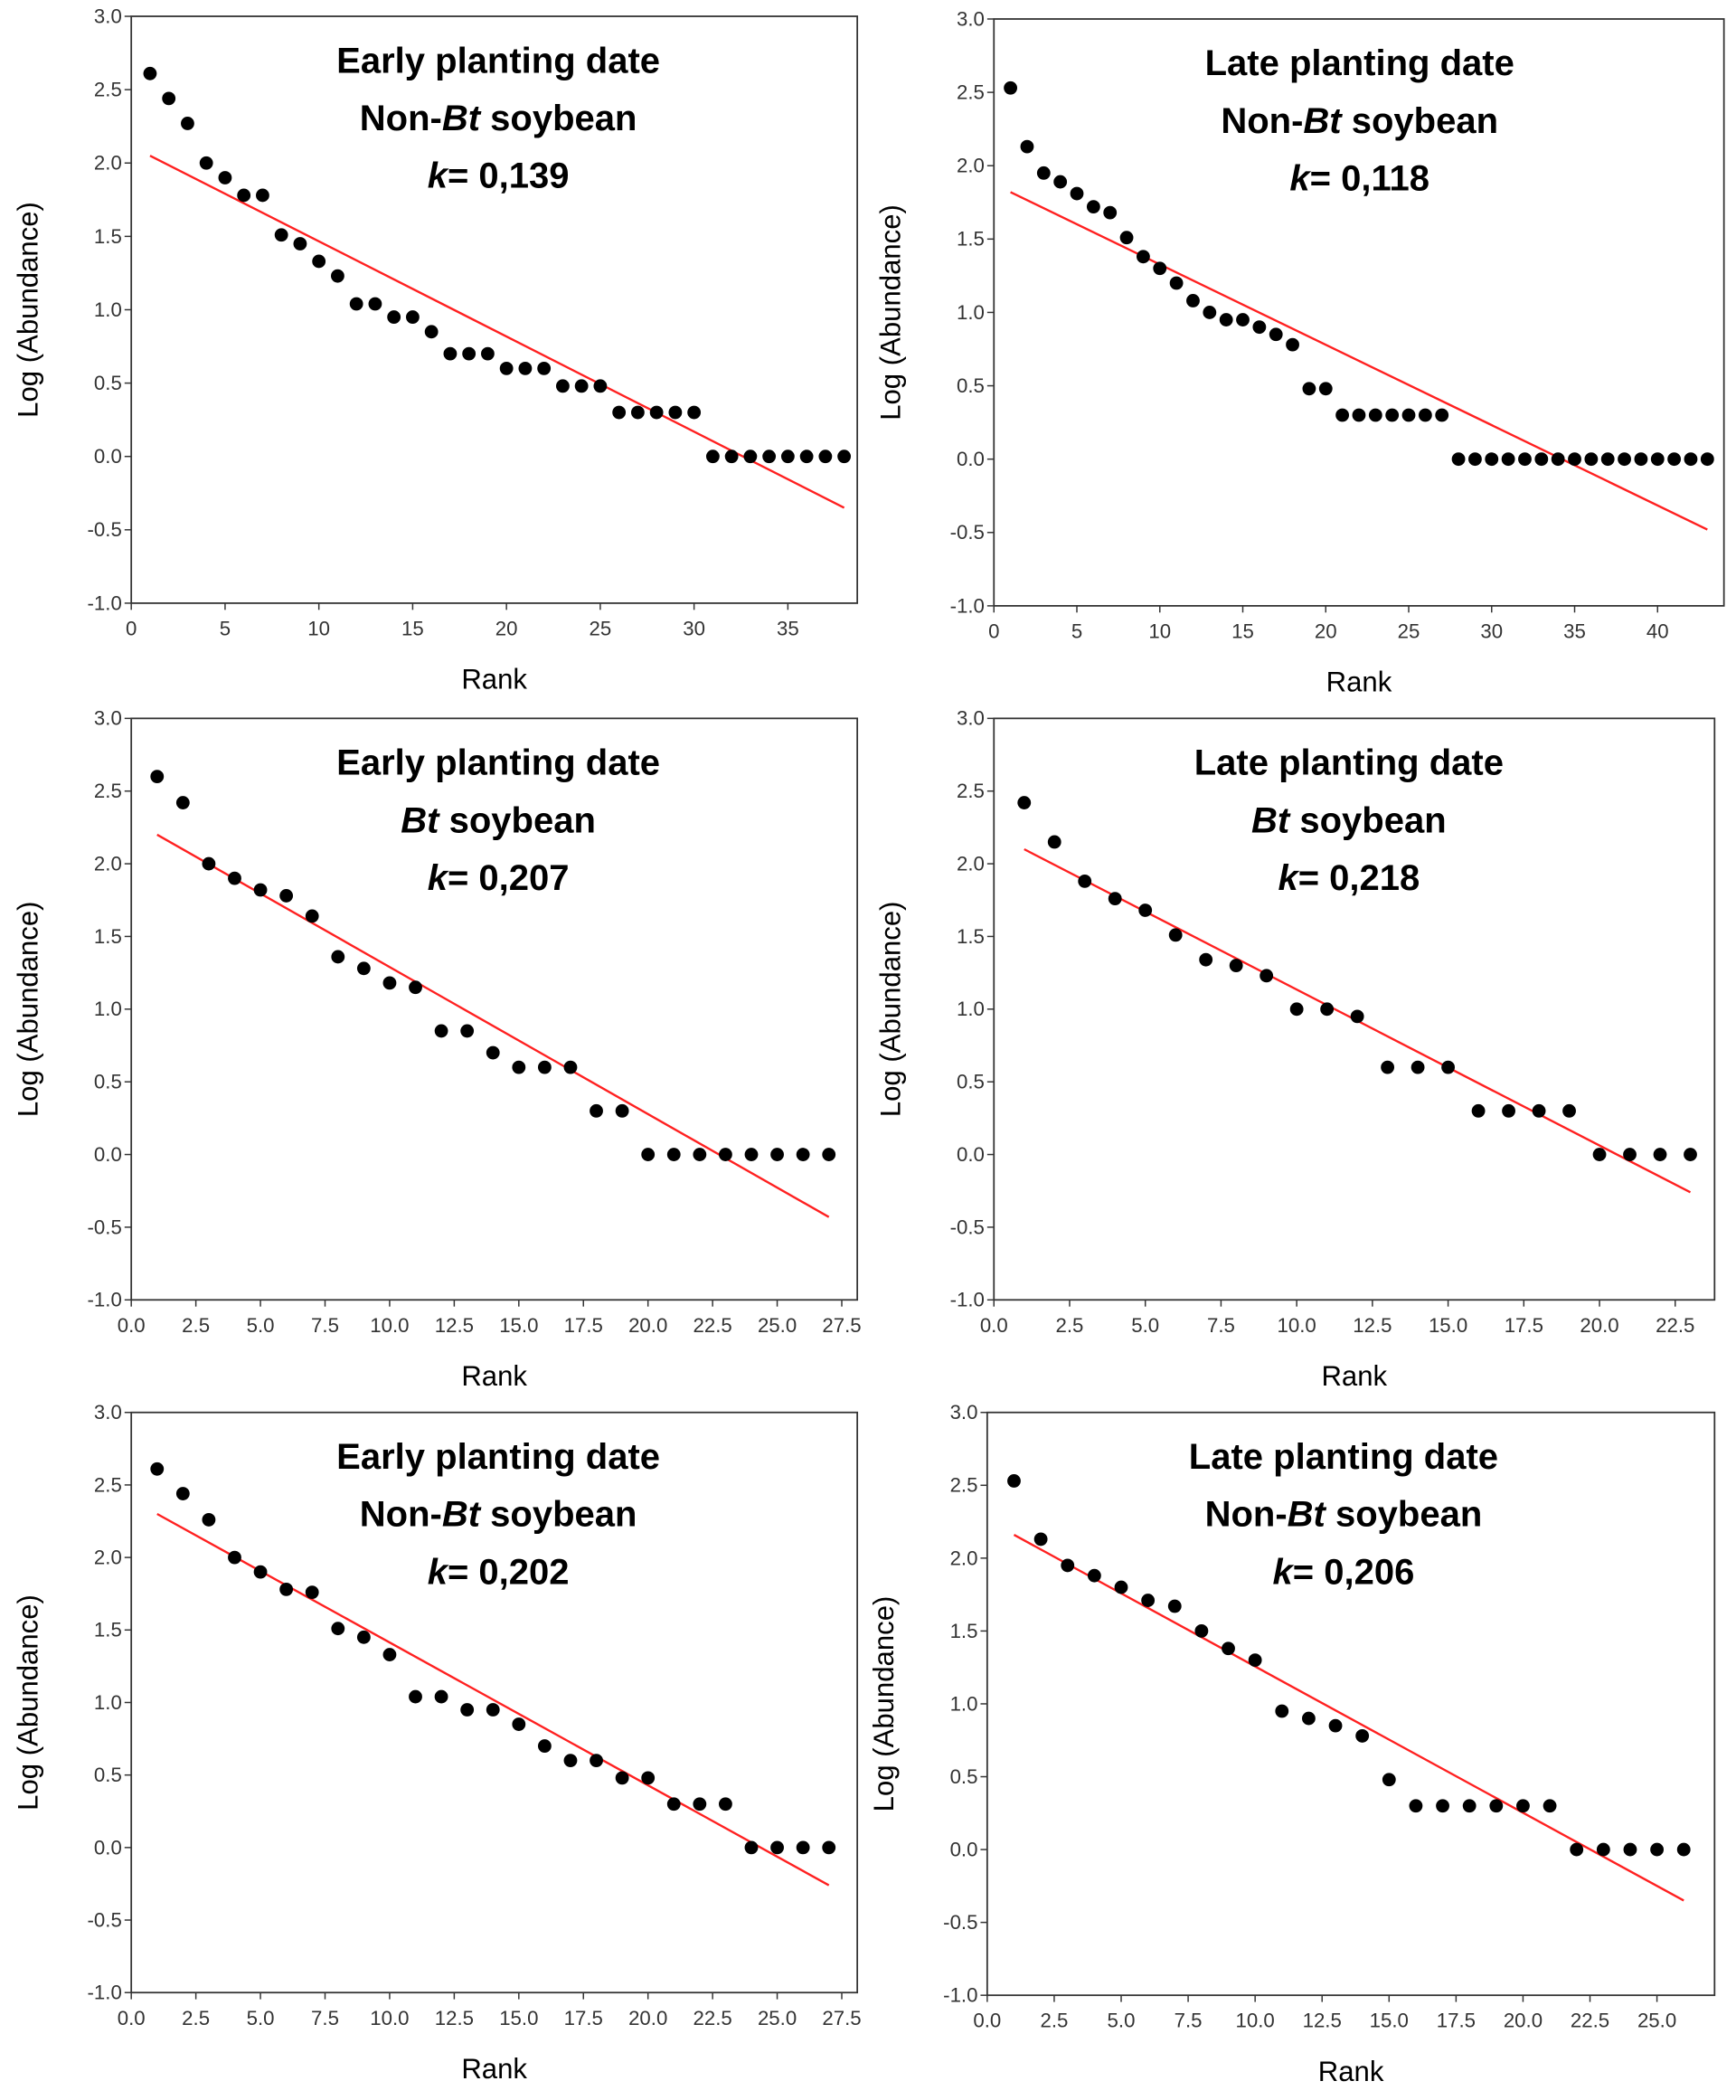 Image resolution: width=1736 pixels, height=2100 pixels. What do you see at coordinates (694, 628) in the screenshot?
I see `x-tick-label: 30` at bounding box center [694, 628].